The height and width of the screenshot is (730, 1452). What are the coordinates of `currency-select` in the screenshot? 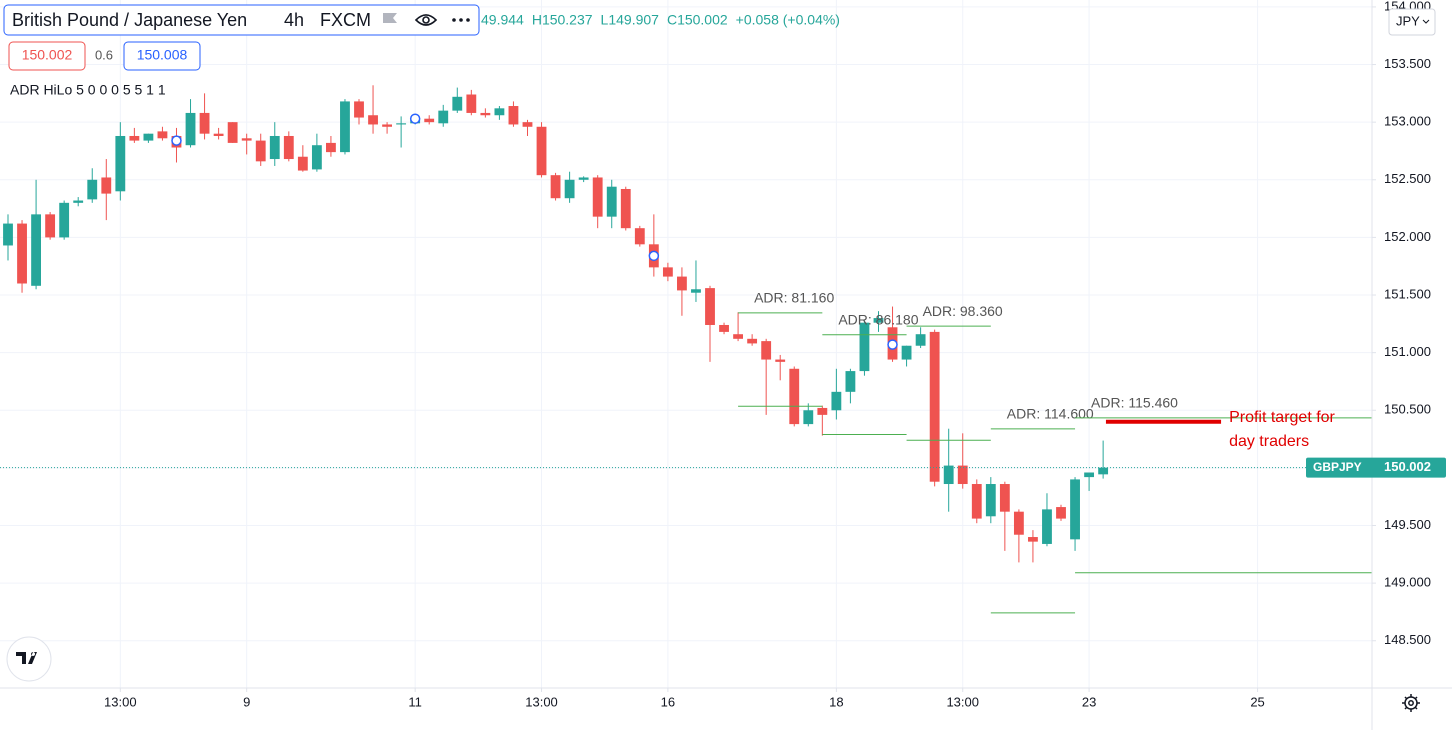 It's located at (1412, 22).